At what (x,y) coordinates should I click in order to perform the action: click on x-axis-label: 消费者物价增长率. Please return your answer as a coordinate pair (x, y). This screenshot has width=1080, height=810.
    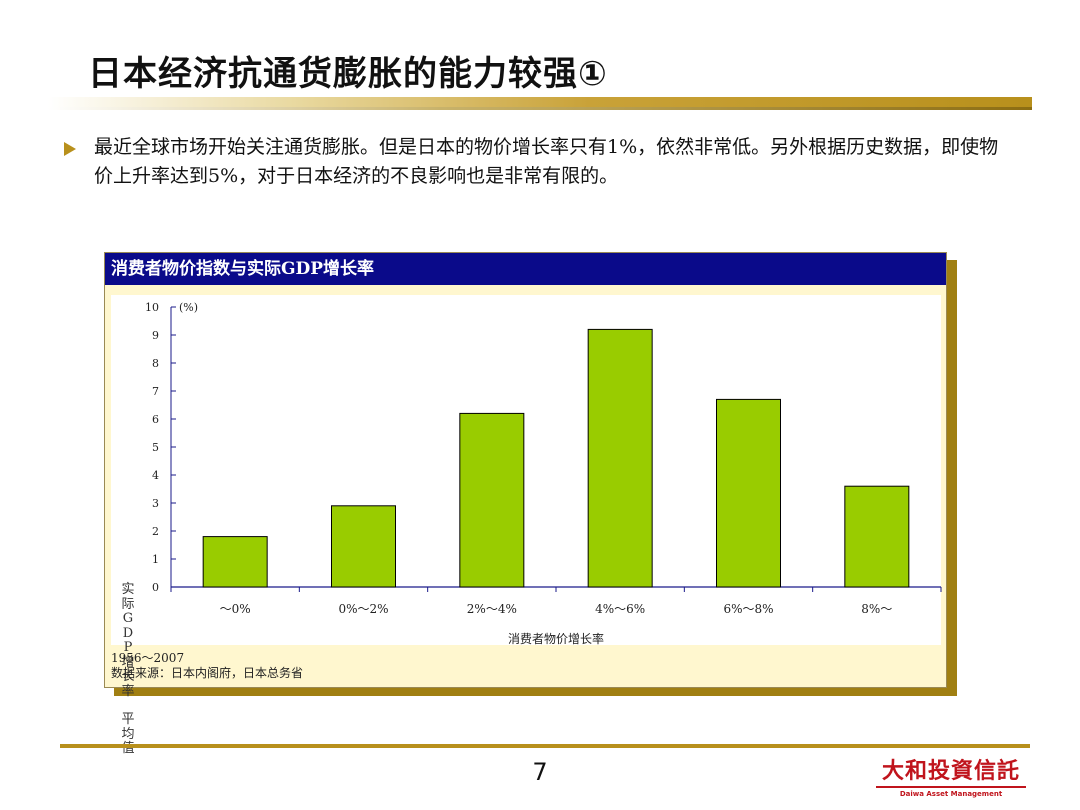
    Looking at the image, I should click on (556, 638).